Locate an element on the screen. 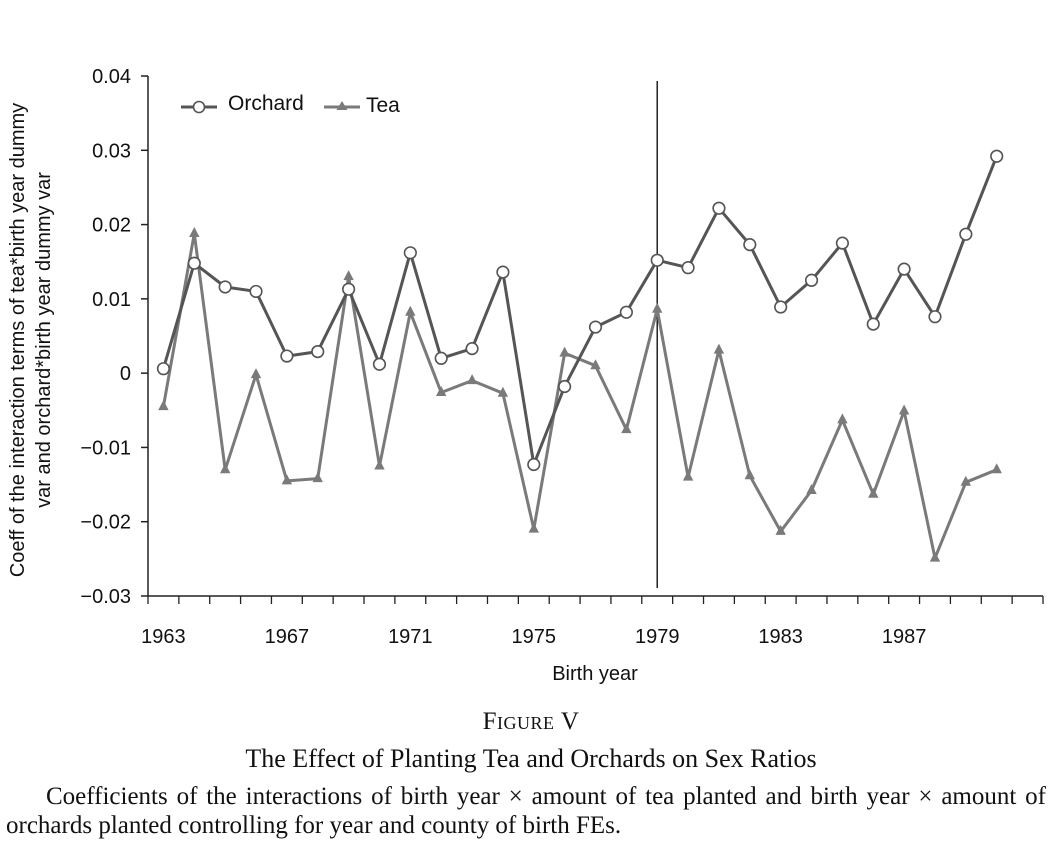 The width and height of the screenshot is (1062, 858). y-axis-title-line-2: var and orchard*birth year dummy var is located at coordinates (44, 340).